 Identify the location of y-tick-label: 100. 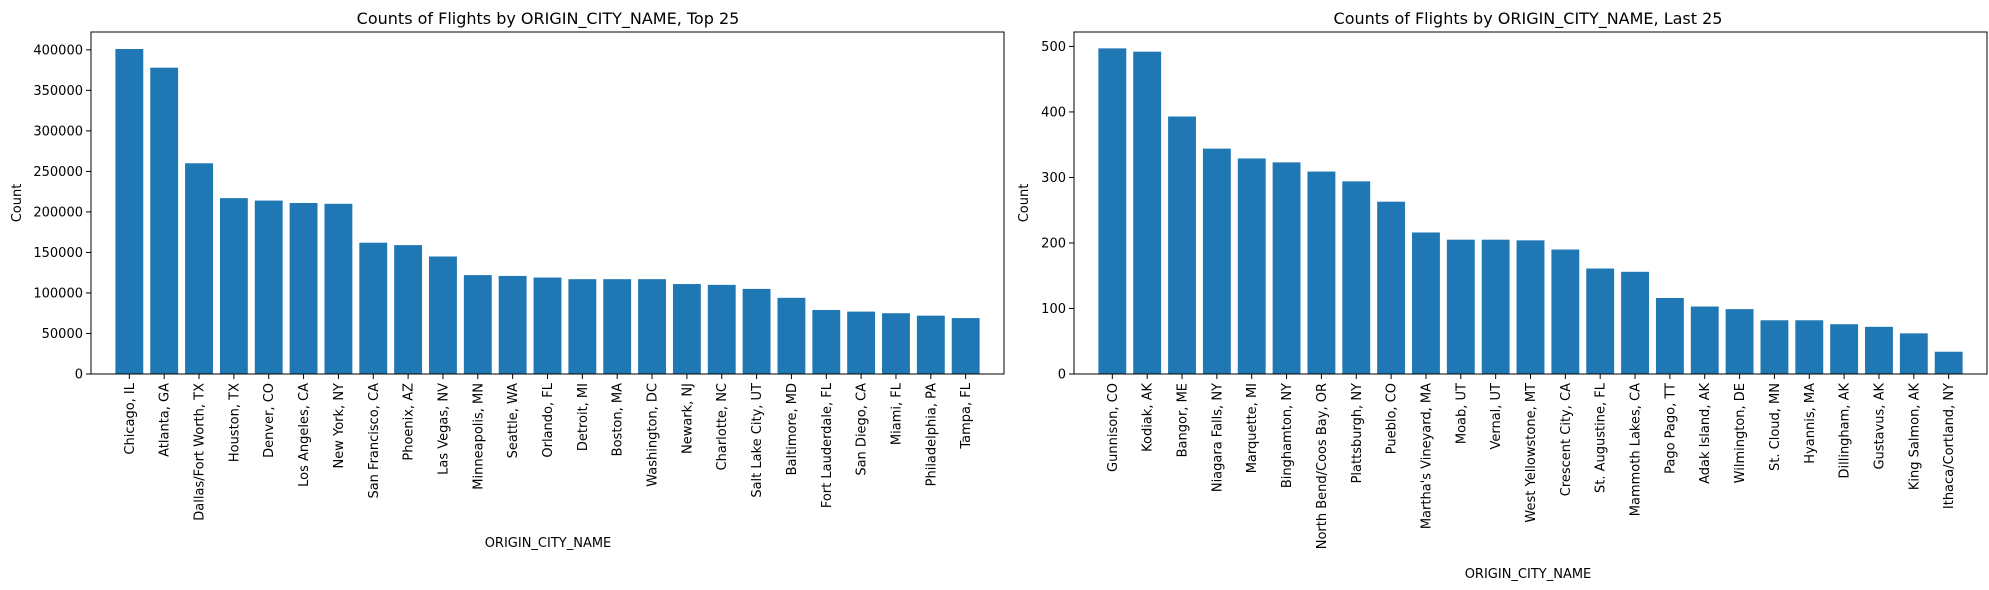
(1053, 309).